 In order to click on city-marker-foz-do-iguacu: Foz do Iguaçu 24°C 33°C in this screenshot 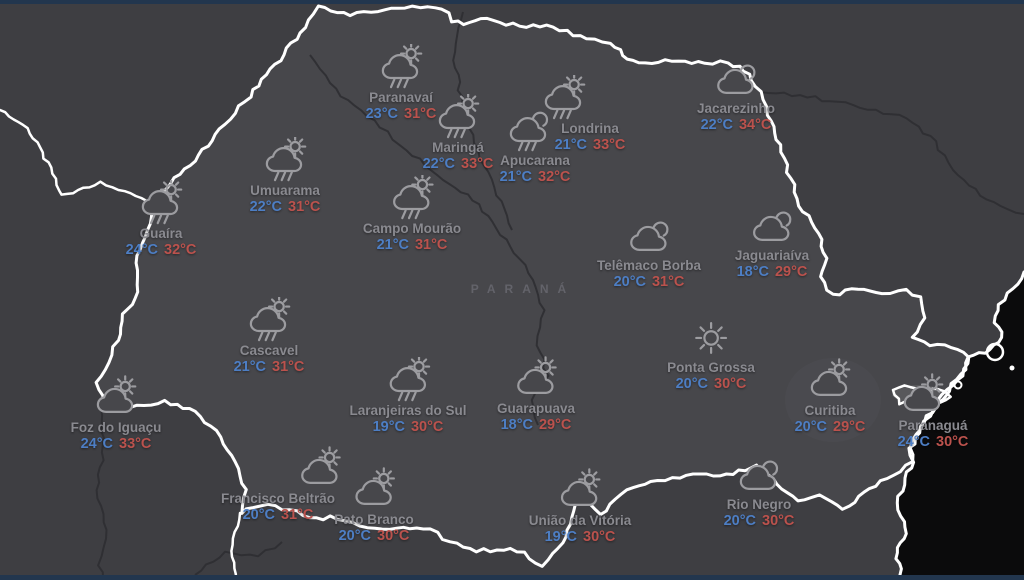, I will do `click(116, 412)`.